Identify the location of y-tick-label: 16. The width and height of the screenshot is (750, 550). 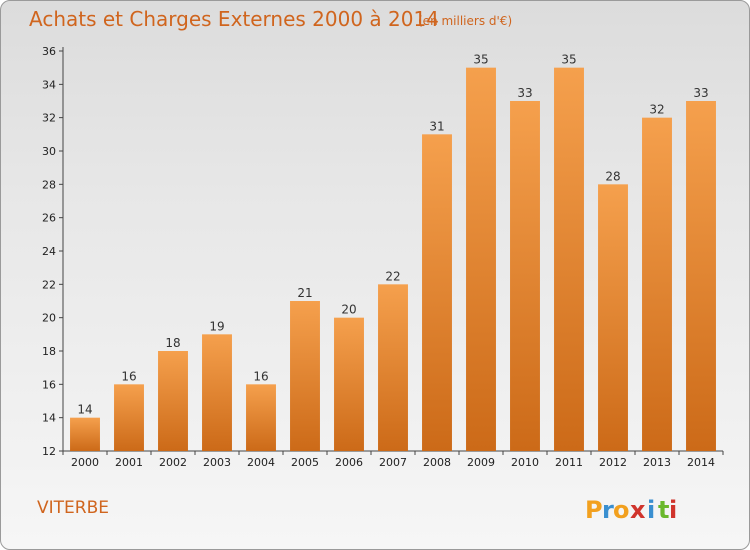
(49, 384).